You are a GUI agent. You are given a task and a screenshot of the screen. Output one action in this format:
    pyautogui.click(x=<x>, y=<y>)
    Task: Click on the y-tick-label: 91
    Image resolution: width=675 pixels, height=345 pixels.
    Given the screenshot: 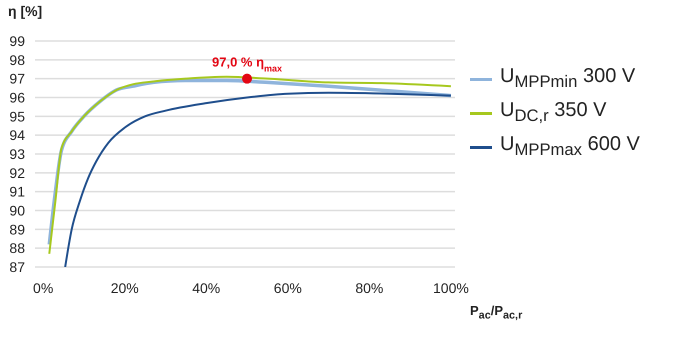 What is the action you would take?
    pyautogui.click(x=17, y=192)
    